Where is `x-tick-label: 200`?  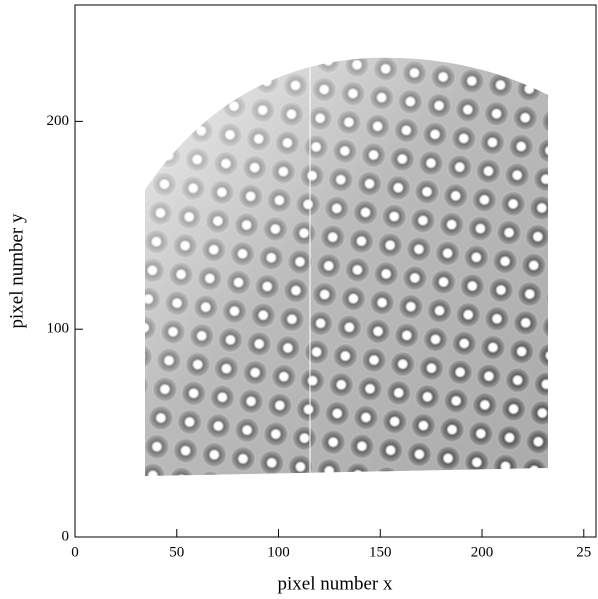 x-tick-label: 200 is located at coordinates (482, 552).